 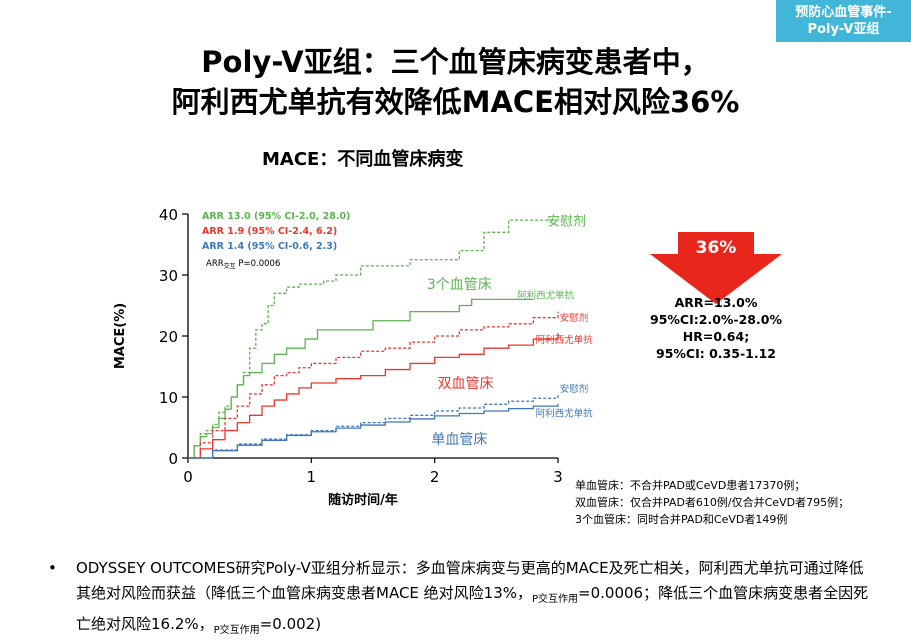 I want to click on section-tag-line1: 预防心血管事件-, so click(x=843, y=12).